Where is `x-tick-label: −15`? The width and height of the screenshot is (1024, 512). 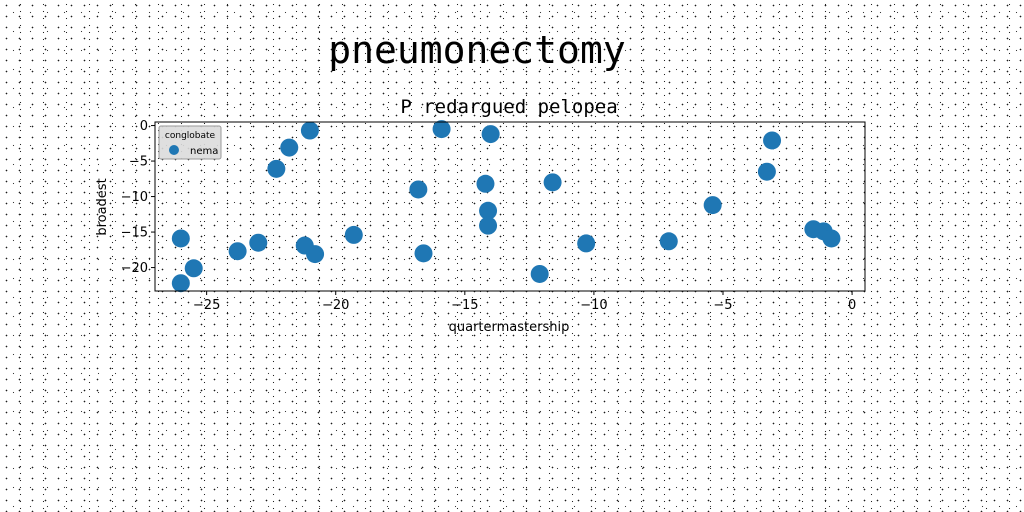
x-tick-label: −15 is located at coordinates (464, 305).